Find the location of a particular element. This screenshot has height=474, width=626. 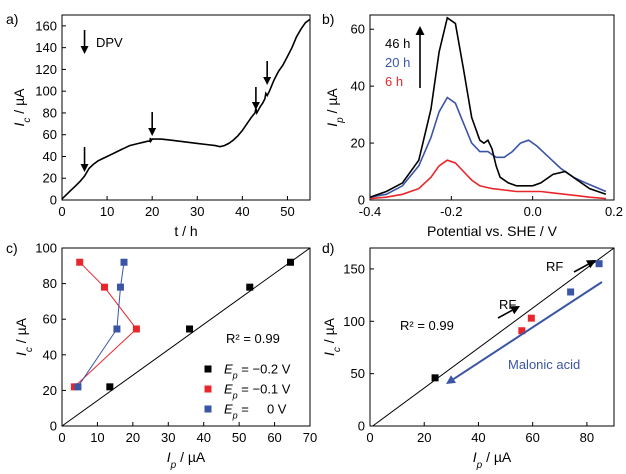

x-tick-label: -0.4 is located at coordinates (370, 211).